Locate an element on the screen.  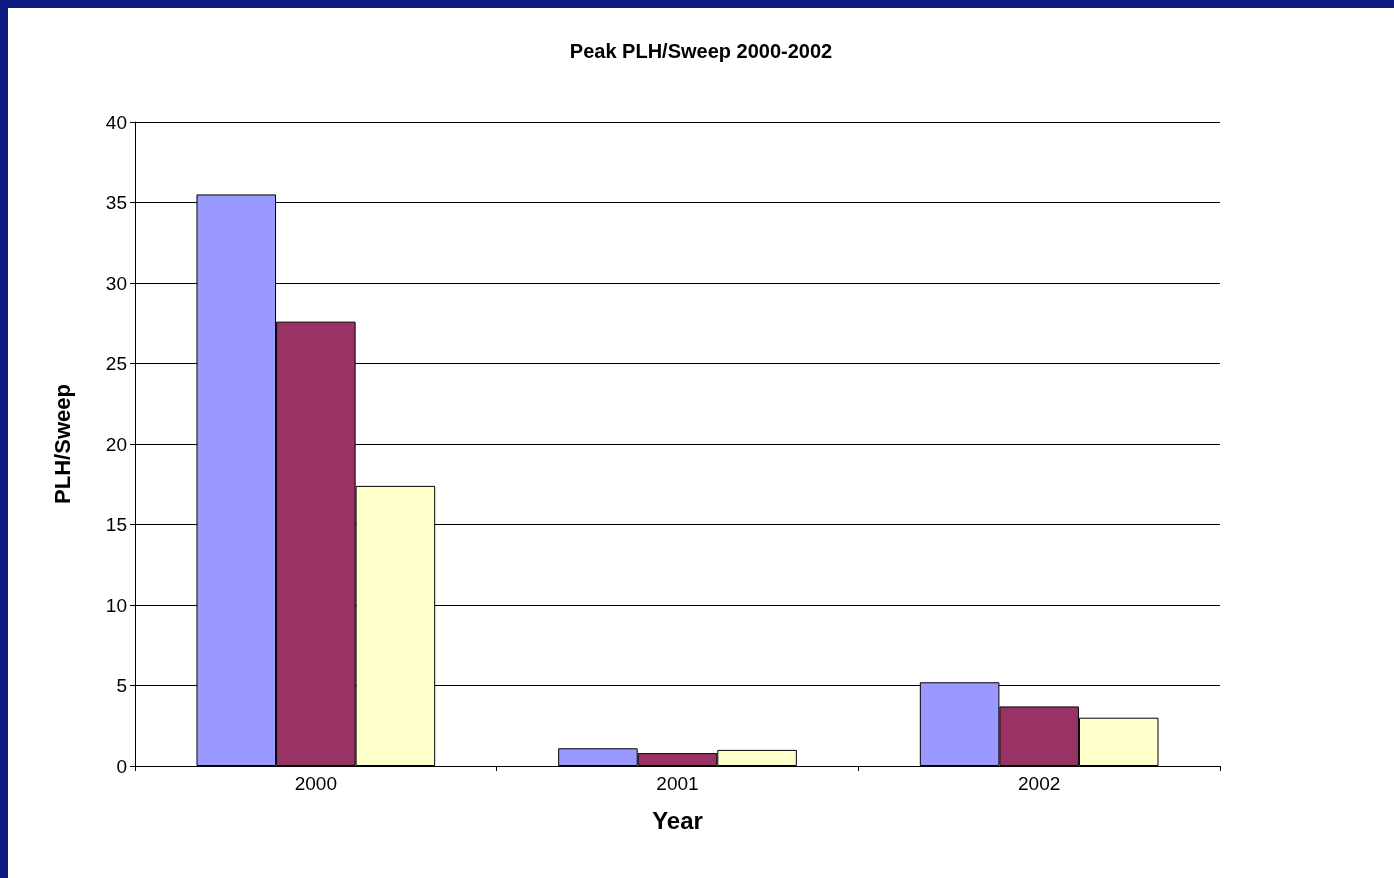
x-tick-label: 2000 is located at coordinates (315, 783).